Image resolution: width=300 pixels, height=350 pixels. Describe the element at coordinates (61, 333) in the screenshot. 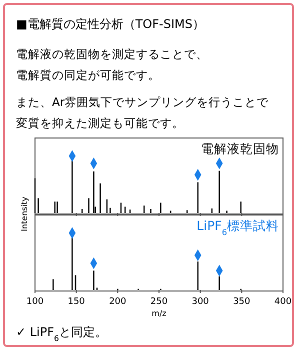

I see `text: ✓ LiPF$_{6}$と同定。` at that location.